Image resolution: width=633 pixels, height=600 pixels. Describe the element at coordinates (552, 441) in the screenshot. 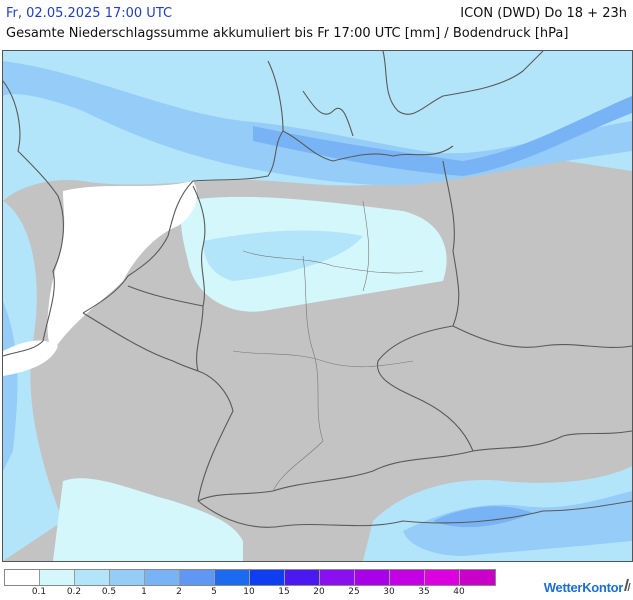

I see `cz-at-border` at that location.